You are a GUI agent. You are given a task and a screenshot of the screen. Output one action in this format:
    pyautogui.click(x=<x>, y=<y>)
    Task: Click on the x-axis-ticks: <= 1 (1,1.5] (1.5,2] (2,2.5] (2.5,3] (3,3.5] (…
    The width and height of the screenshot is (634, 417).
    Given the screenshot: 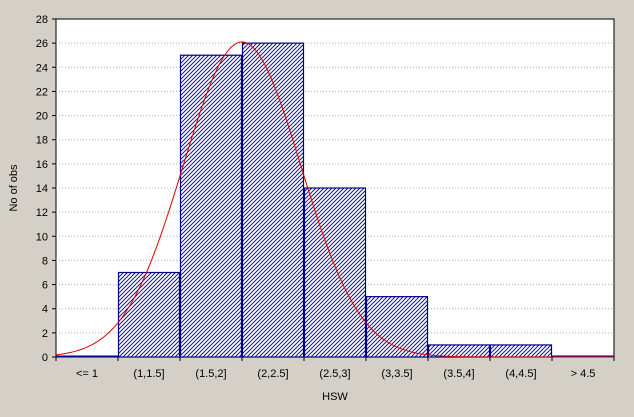 What is the action you would take?
    pyautogui.click(x=335, y=368)
    